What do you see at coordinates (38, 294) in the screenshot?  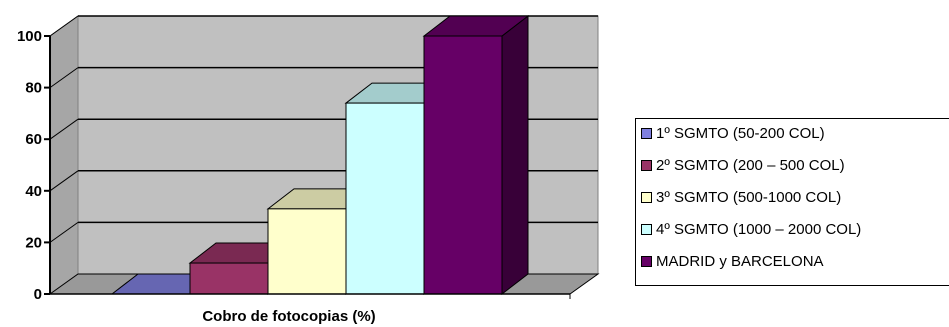 I see `y-tick-label: 0` at bounding box center [38, 294].